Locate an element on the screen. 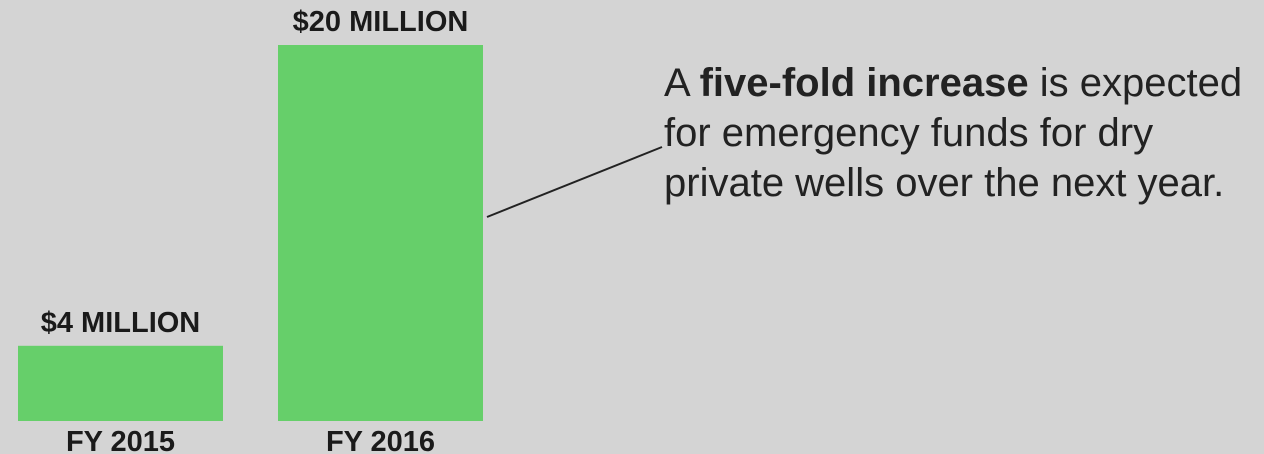 This screenshot has width=1264, height=454. annotation-prefix: A is located at coordinates (682, 83).